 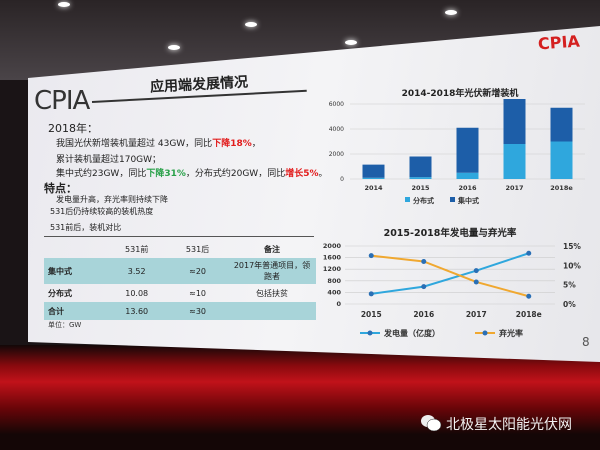 What do you see at coordinates (411, 333) in the screenshot?
I see `legend-label: 发电量（亿度）` at bounding box center [411, 333].